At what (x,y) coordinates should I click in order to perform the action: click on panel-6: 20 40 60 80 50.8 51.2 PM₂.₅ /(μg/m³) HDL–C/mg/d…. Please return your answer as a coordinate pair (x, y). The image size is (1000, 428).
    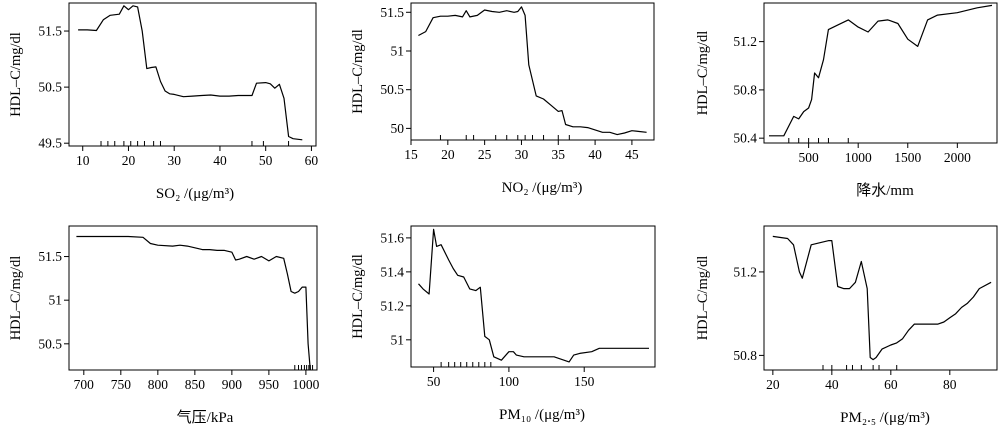
    Looking at the image, I should click on (846, 325).